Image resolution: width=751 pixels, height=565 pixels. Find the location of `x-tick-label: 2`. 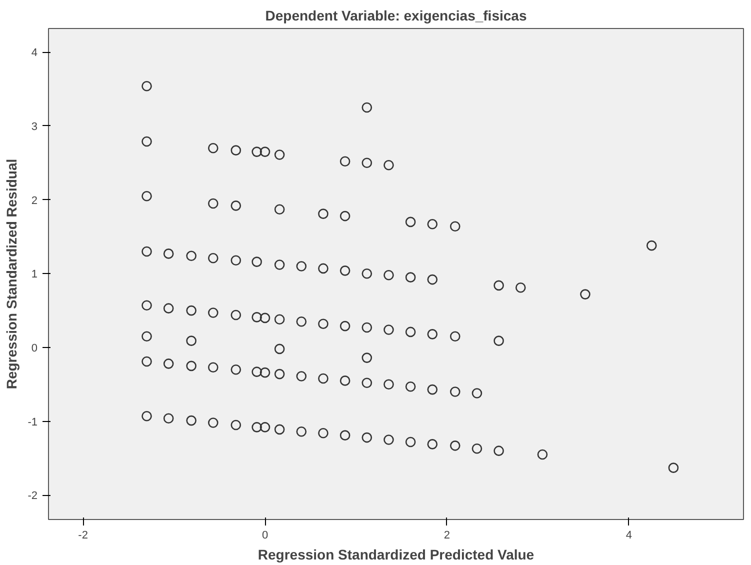

x-tick-label: 2 is located at coordinates (447, 536).